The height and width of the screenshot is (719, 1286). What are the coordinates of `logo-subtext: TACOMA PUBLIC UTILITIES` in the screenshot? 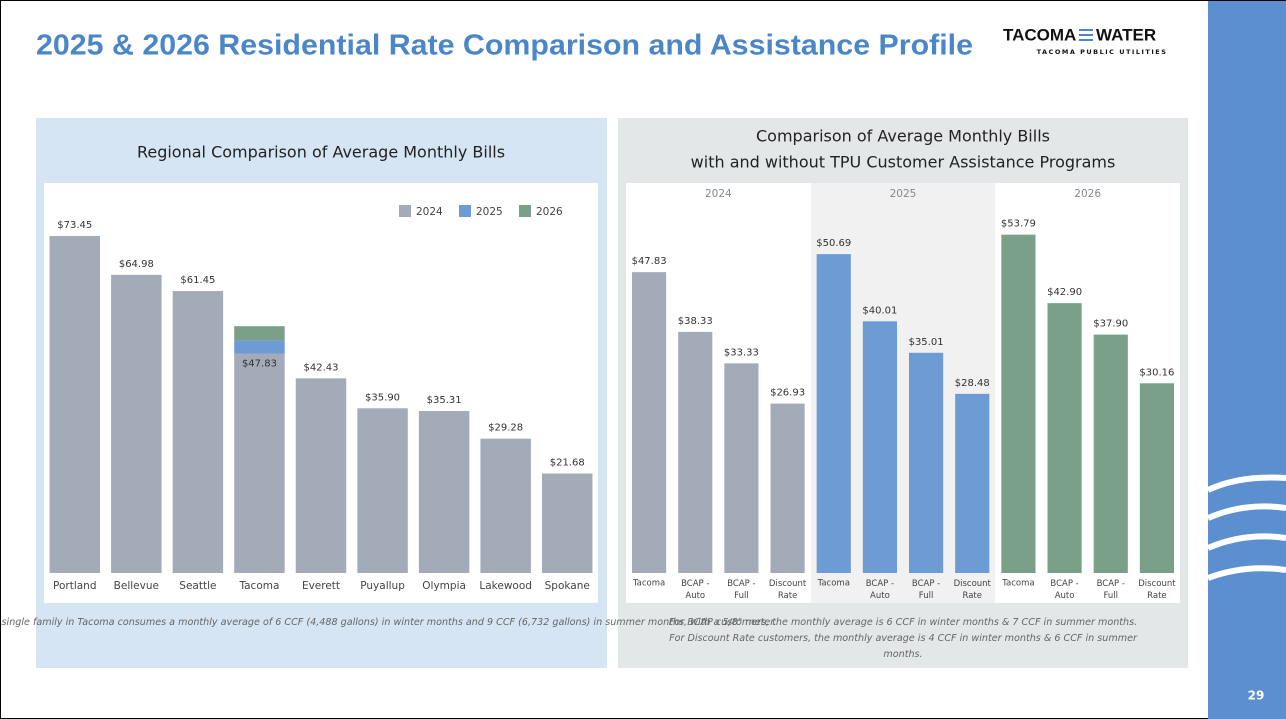 It's located at (1102, 52).